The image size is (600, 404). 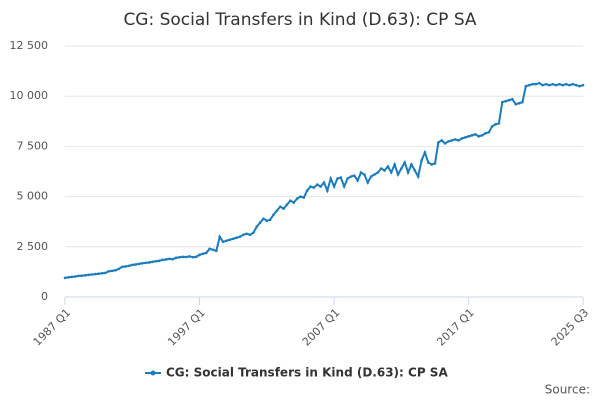 What do you see at coordinates (186, 327) in the screenshot?
I see `x-tick-label: 1997 Q1` at bounding box center [186, 327].